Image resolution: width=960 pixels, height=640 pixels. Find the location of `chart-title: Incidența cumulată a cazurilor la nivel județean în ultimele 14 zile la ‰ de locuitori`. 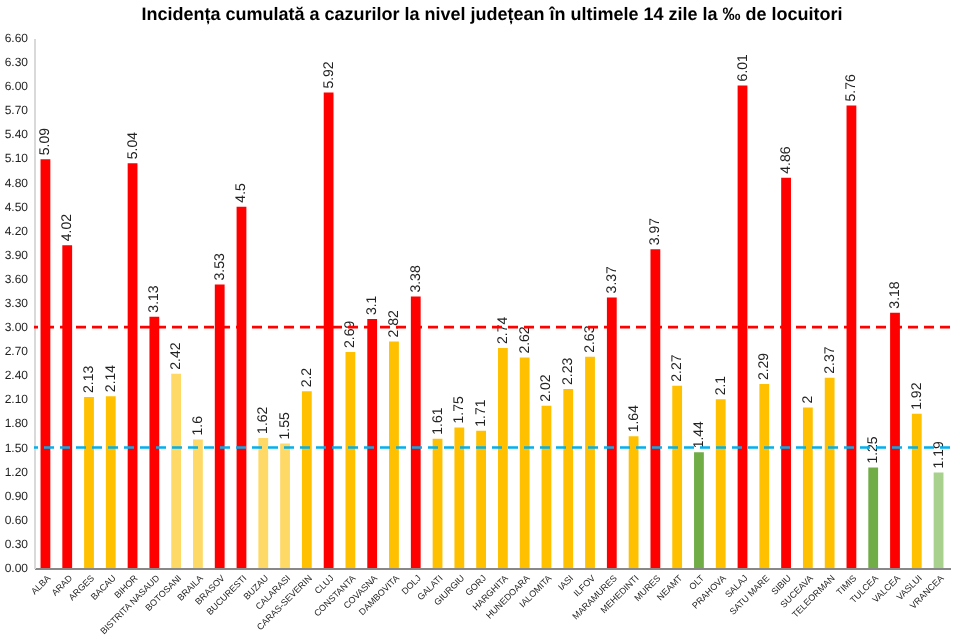

chart-title: Incidența cumulată a cazurilor la nivel județean în ultimele 14 zile la ‰ de locuitori is located at coordinates (492, 15).